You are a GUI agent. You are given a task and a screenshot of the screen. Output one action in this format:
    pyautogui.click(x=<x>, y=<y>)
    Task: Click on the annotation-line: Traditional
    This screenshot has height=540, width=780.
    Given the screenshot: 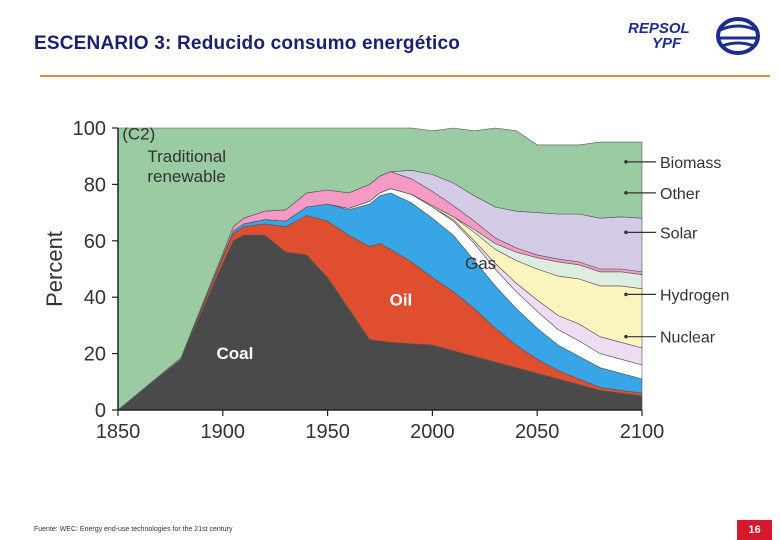 What is the action you would take?
    pyautogui.click(x=186, y=156)
    